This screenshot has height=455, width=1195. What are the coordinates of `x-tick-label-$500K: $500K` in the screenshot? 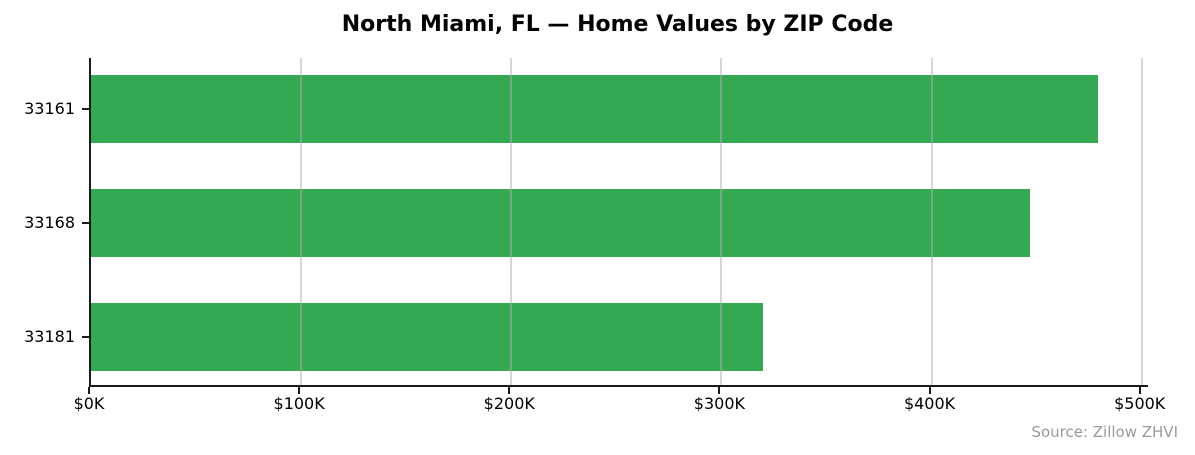 It's located at (1140, 403).